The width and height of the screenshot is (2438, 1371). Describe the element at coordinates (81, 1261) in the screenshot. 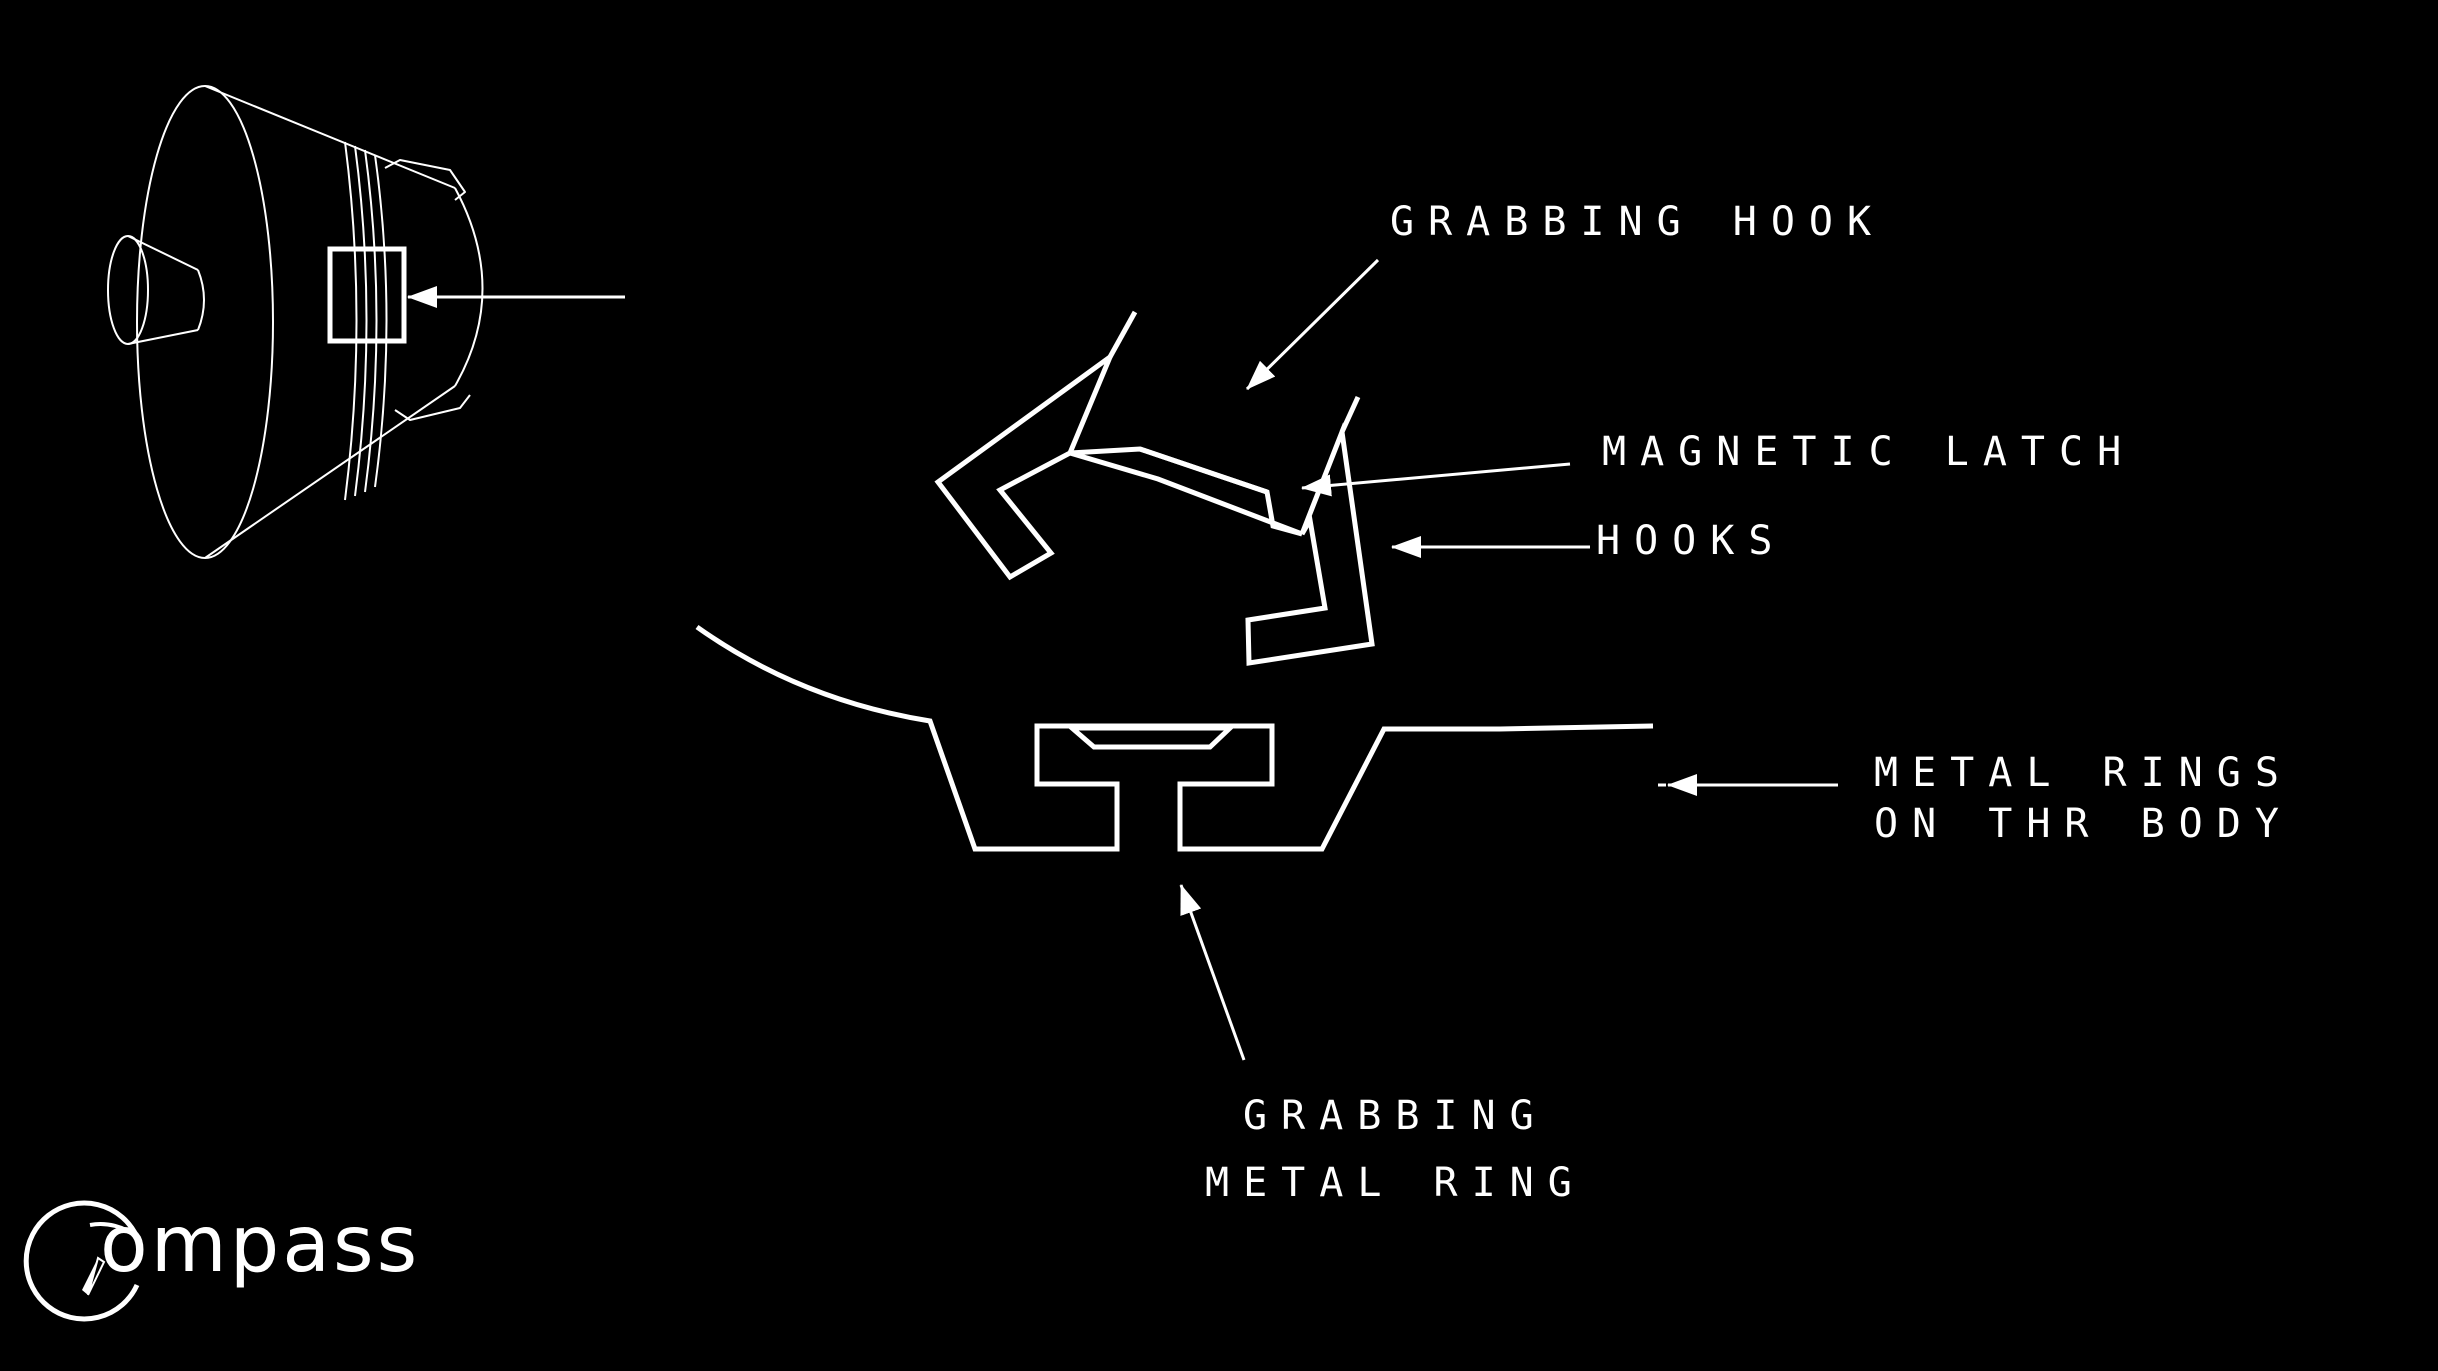

I see `compass-c-icon` at that location.